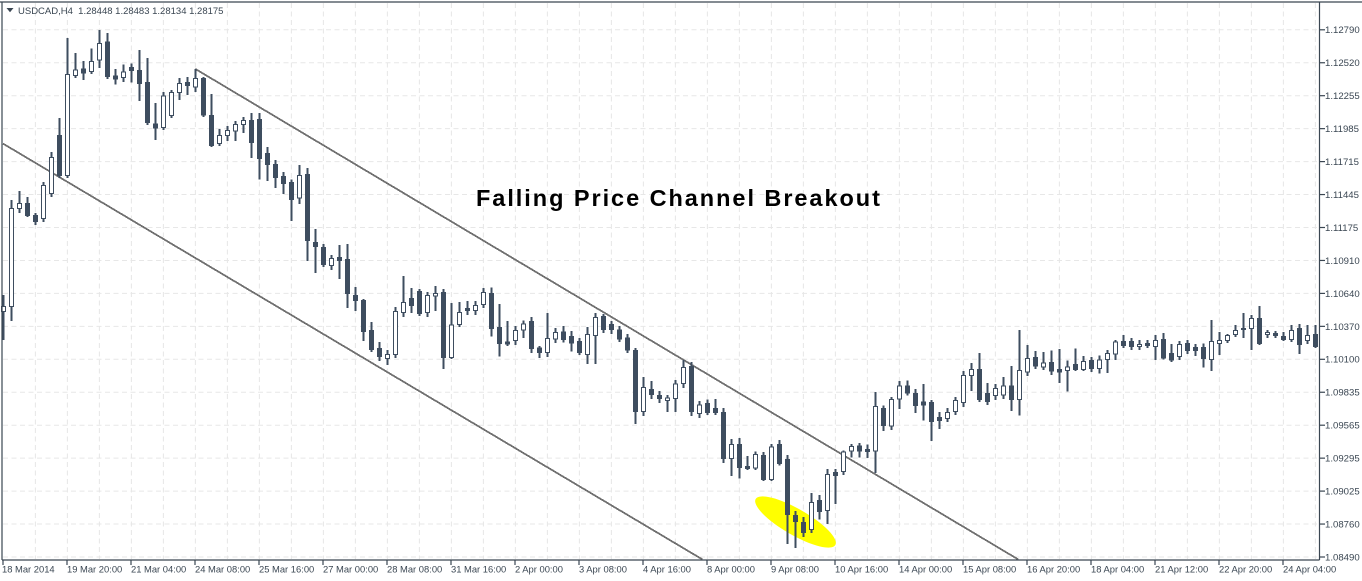 This screenshot has height=581, width=1362. Describe the element at coordinates (667, 569) in the screenshot. I see `svg-text: 4 Apr 16:00` at that location.